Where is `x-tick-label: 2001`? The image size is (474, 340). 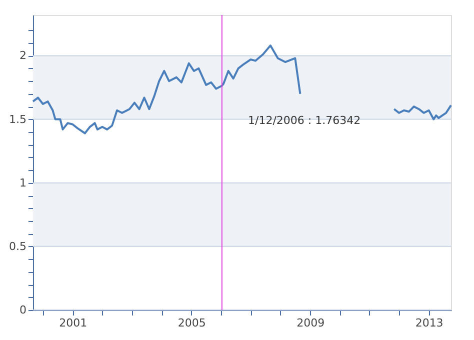 x-tick-label: 2001 is located at coordinates (73, 323).